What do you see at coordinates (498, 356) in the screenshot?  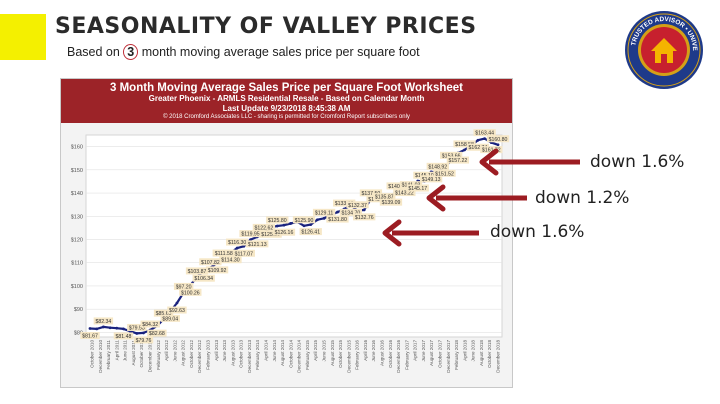 I see `x-tick-label: December 2018` at bounding box center [498, 356].